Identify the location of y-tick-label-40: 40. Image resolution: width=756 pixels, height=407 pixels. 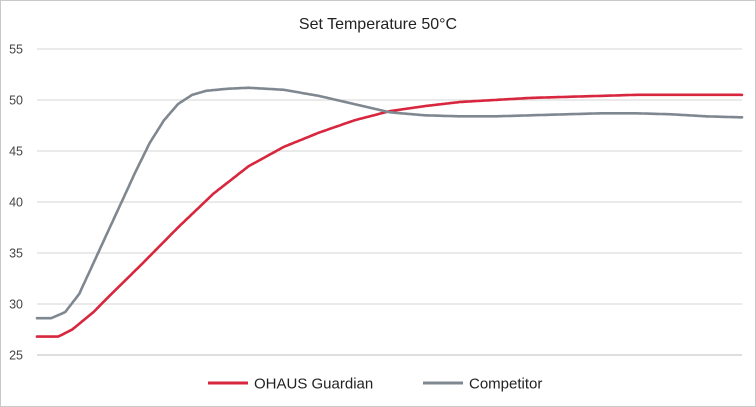
(16, 203).